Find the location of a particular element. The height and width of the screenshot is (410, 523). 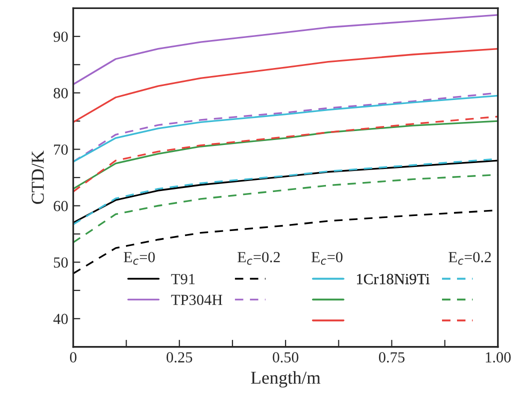

y-tick-label: 70 is located at coordinates (61, 149).